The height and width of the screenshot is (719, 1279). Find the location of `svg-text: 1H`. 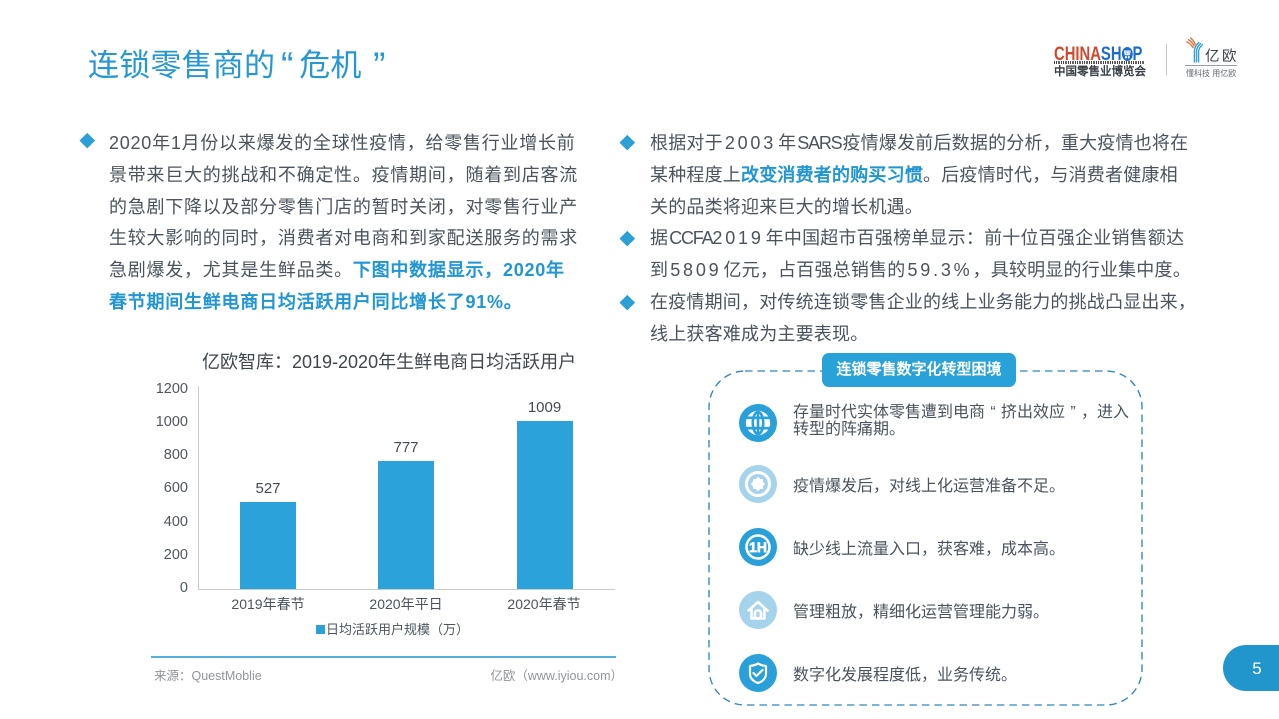

svg-text: 1H is located at coordinates (758, 547).